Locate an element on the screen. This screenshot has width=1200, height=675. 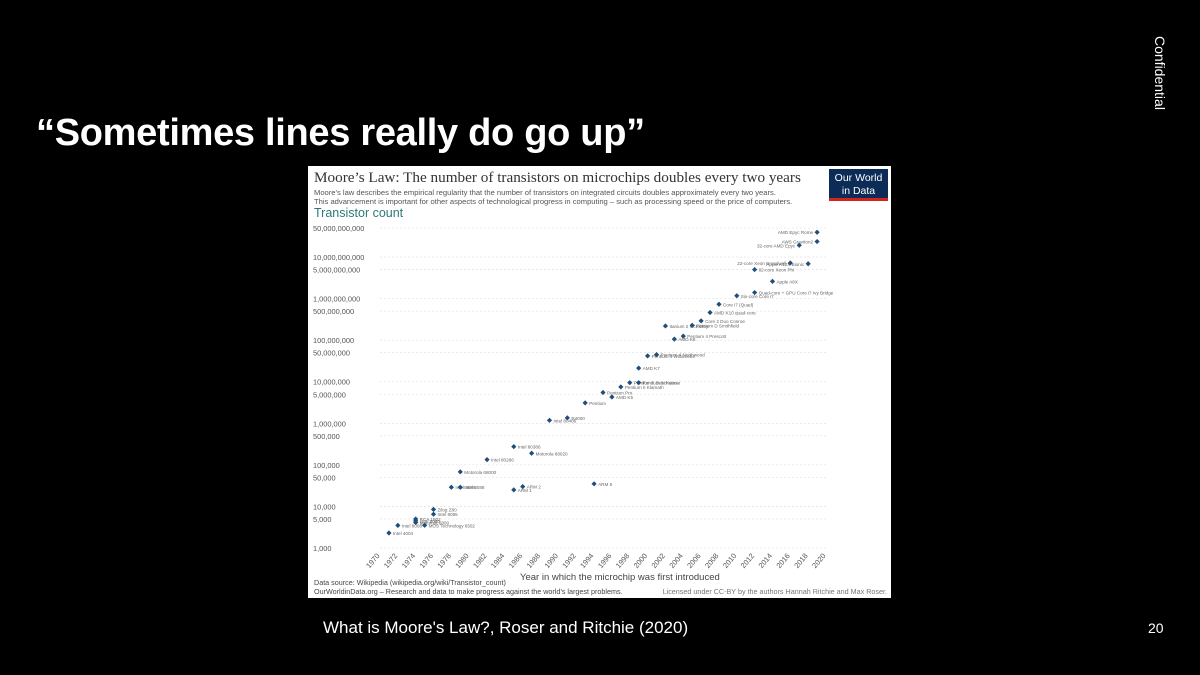
y-tick-label: 50,000,000 is located at coordinates (331, 353).